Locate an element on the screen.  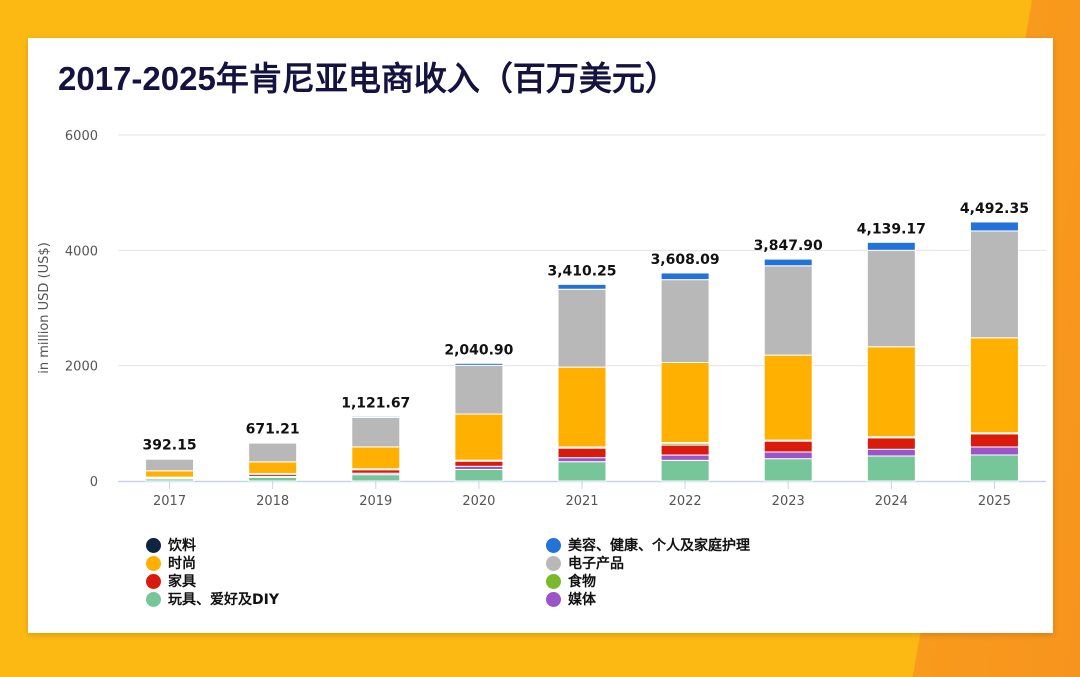
legend-item-beverages: 饮料 is located at coordinates (171, 545).